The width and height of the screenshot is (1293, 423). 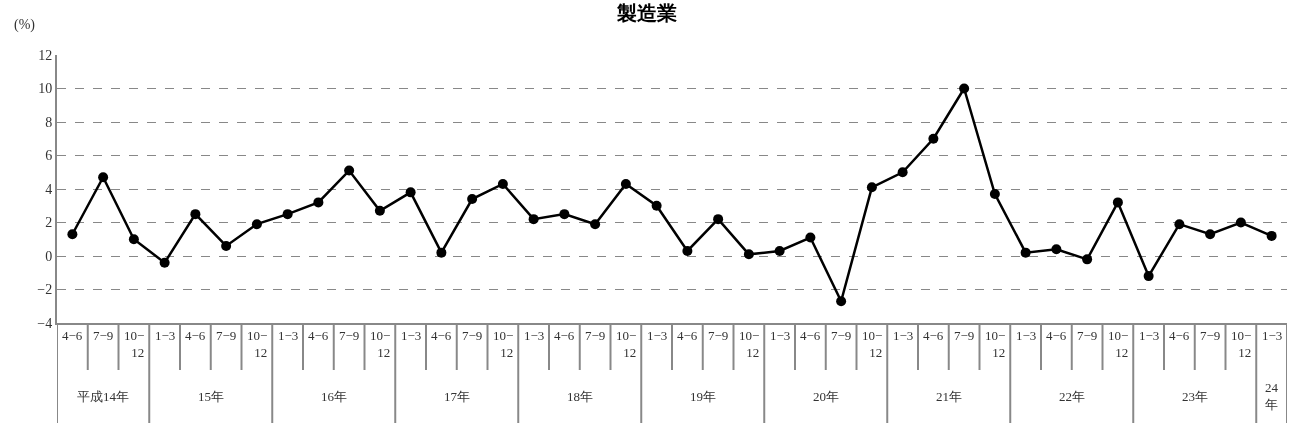 What do you see at coordinates (45, 89) in the screenshot?
I see `y-tick-label: 10` at bounding box center [45, 89].